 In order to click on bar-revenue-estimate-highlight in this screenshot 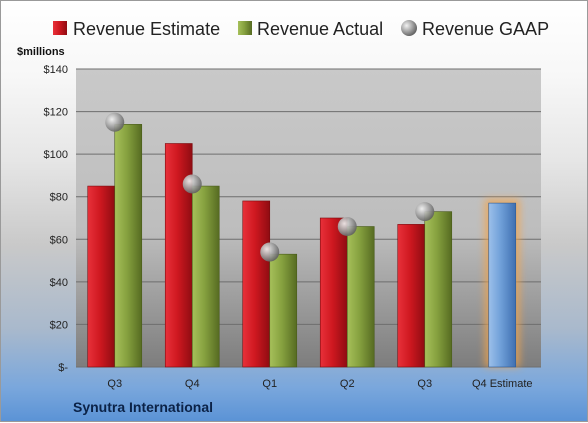, I will do `click(502, 285)`.